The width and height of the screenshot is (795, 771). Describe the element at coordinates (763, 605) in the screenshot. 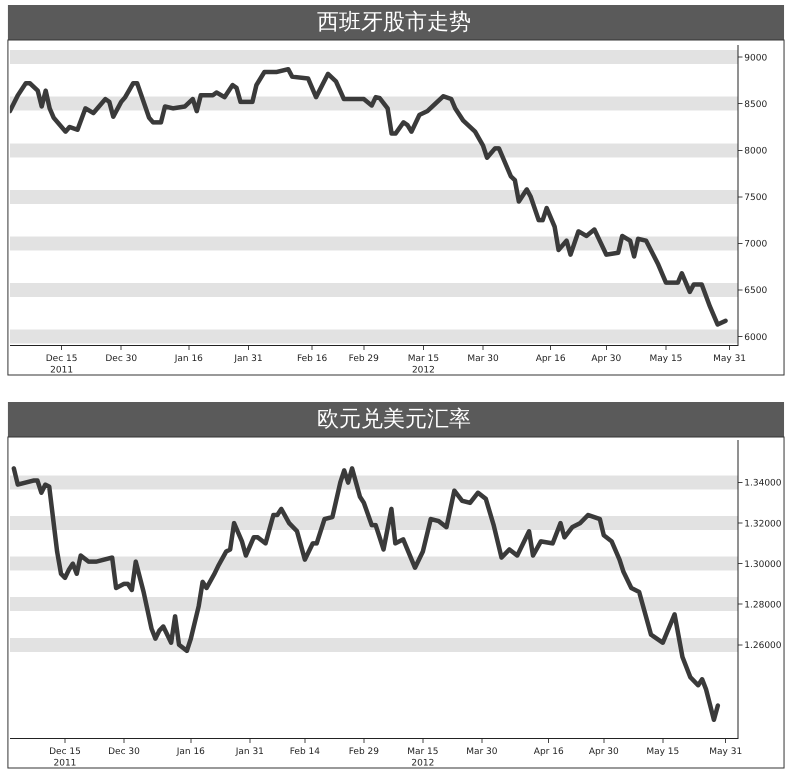

I see `y-tick-label: 1.28000` at that location.